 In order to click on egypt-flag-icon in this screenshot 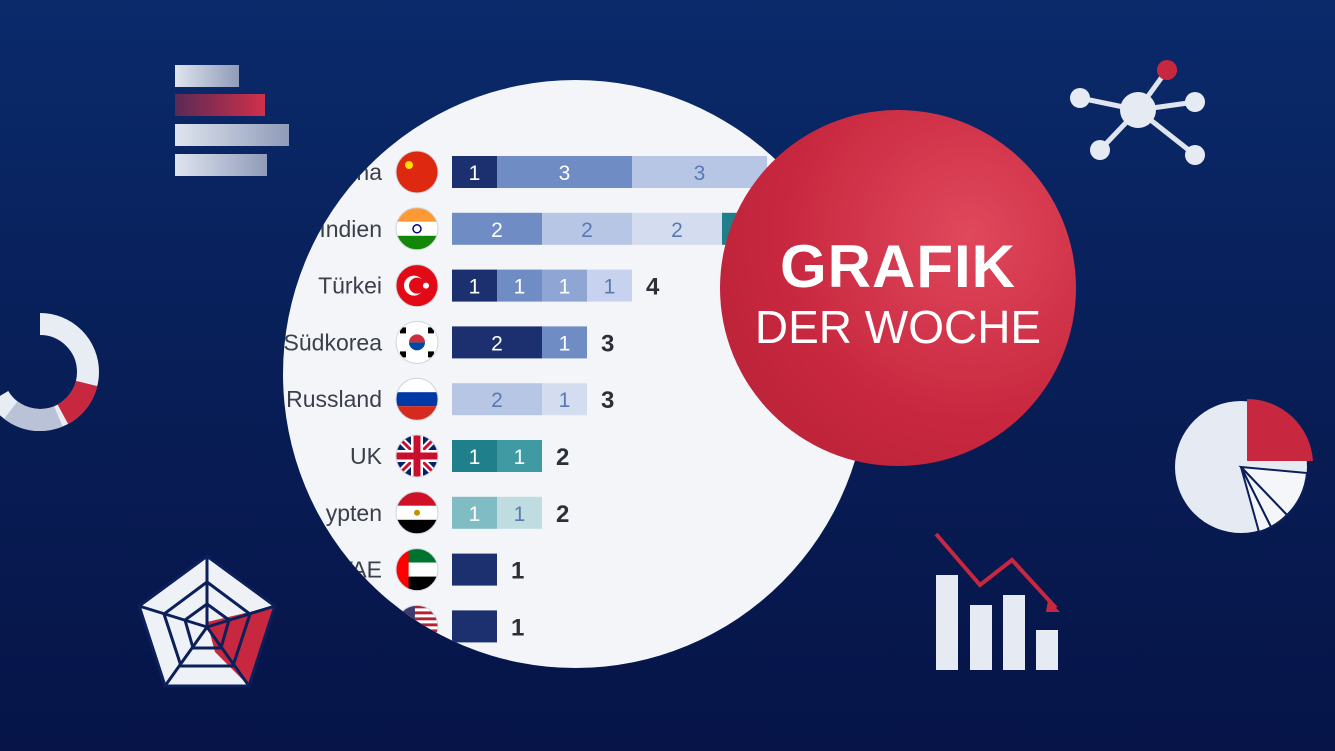, I will do `click(417, 513)`.